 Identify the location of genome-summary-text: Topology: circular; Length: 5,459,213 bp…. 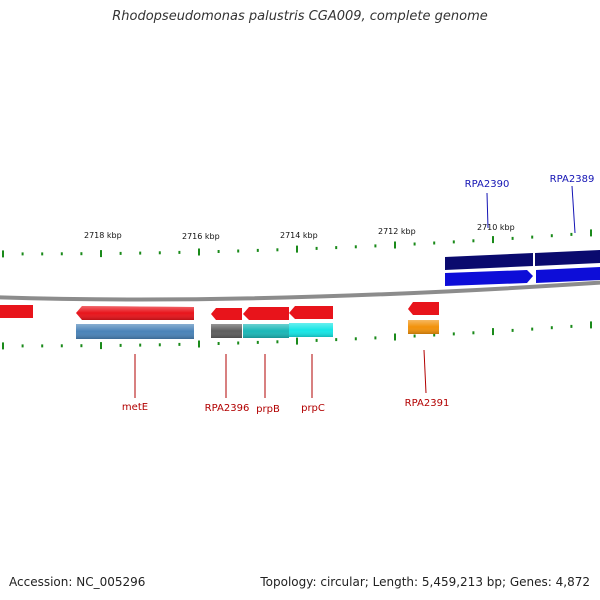
(425, 582).